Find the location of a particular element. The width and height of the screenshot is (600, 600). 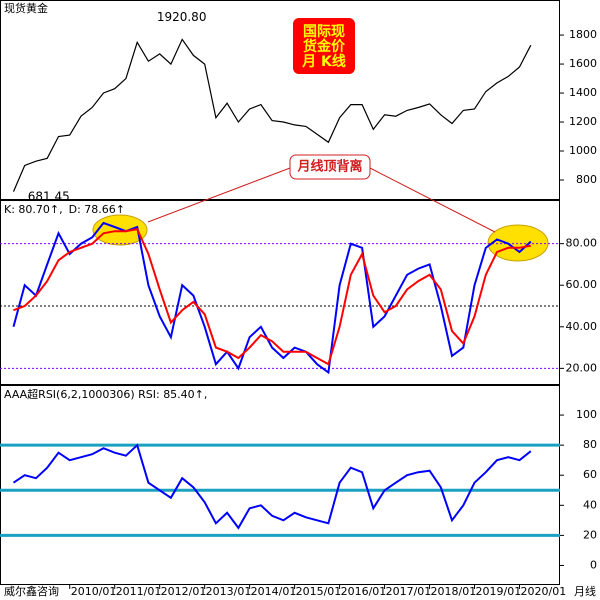

y-tick-label: 20 is located at coordinates (590, 534).